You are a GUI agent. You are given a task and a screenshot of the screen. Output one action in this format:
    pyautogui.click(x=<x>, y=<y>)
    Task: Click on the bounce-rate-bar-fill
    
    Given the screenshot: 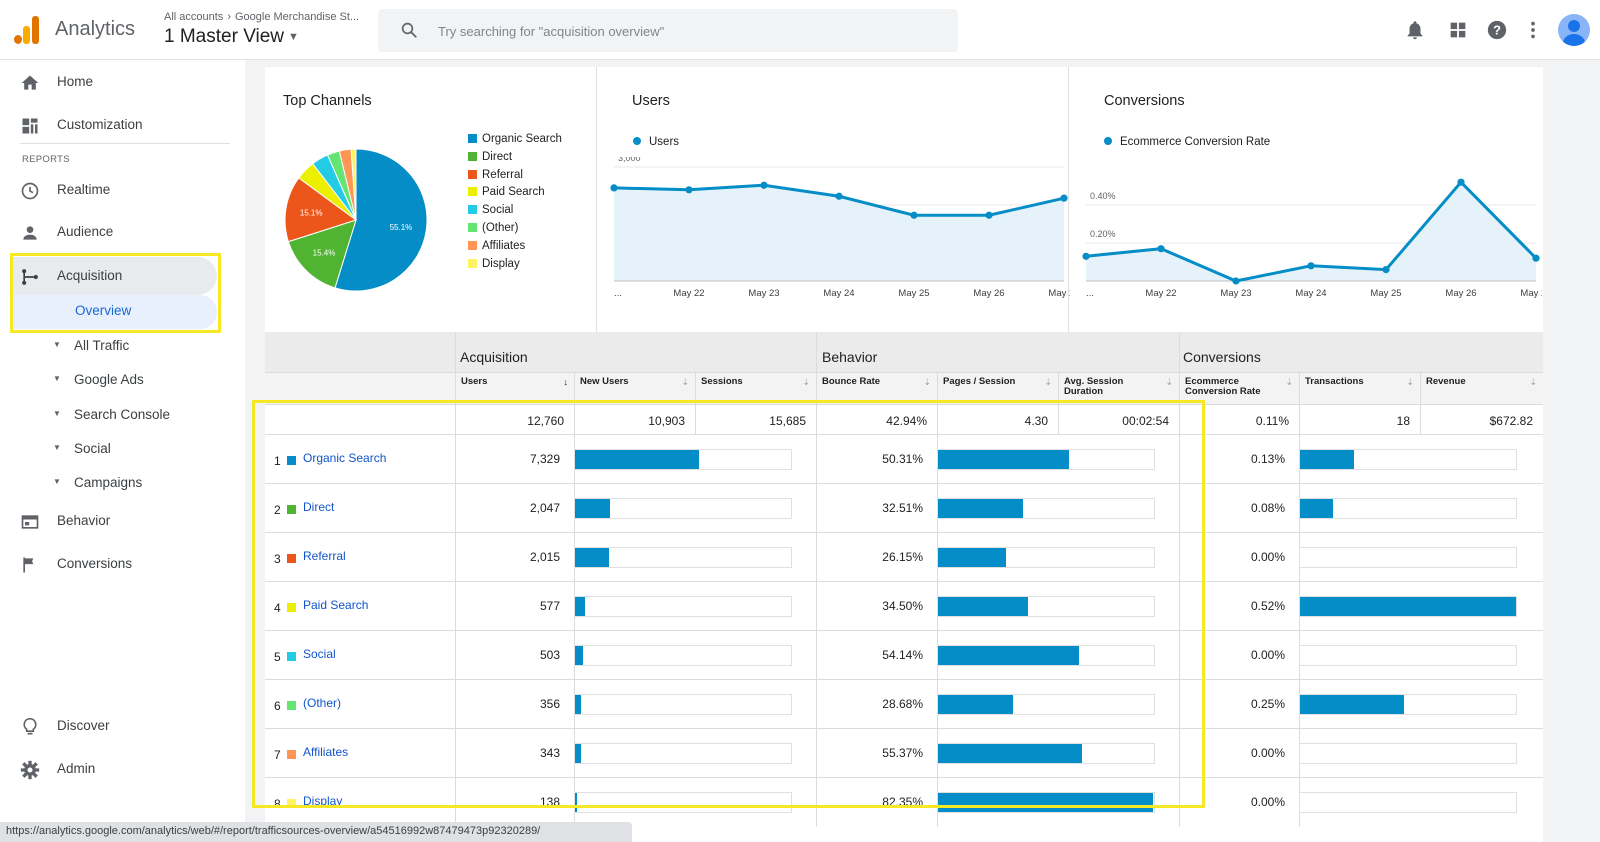 What is the action you would take?
    pyautogui.click(x=1010, y=753)
    